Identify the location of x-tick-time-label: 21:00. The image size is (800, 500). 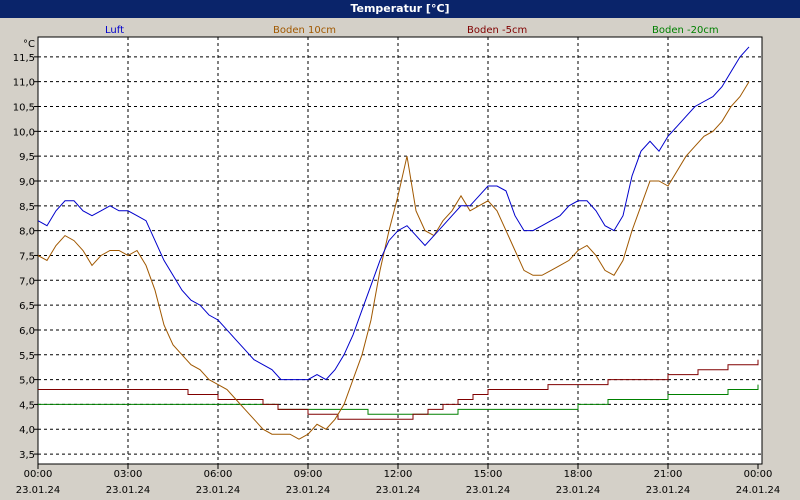
(668, 474).